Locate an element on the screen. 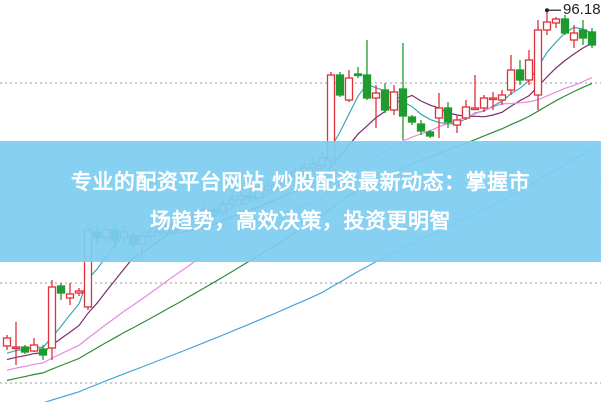 The height and width of the screenshot is (402, 601). banner-title-line-2: 场趋势，高效决策，投资更明智 is located at coordinates (300, 220).